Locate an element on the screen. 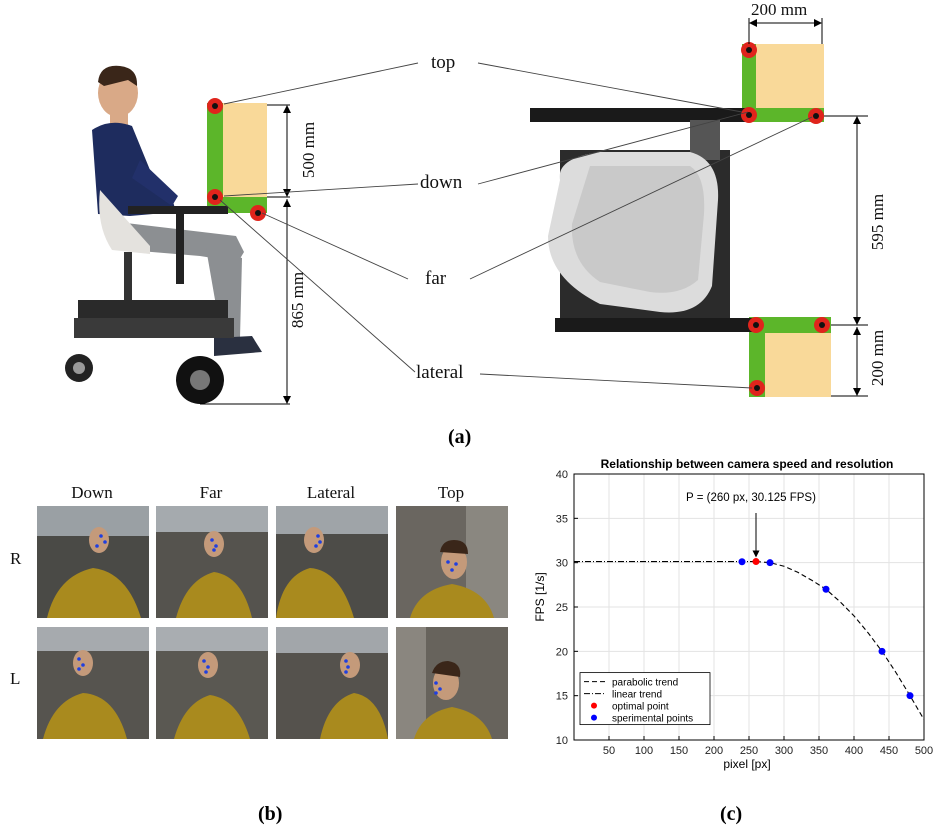 Image resolution: width=936 pixels, height=834 pixels. x-tick-label: 300 is located at coordinates (784, 751).